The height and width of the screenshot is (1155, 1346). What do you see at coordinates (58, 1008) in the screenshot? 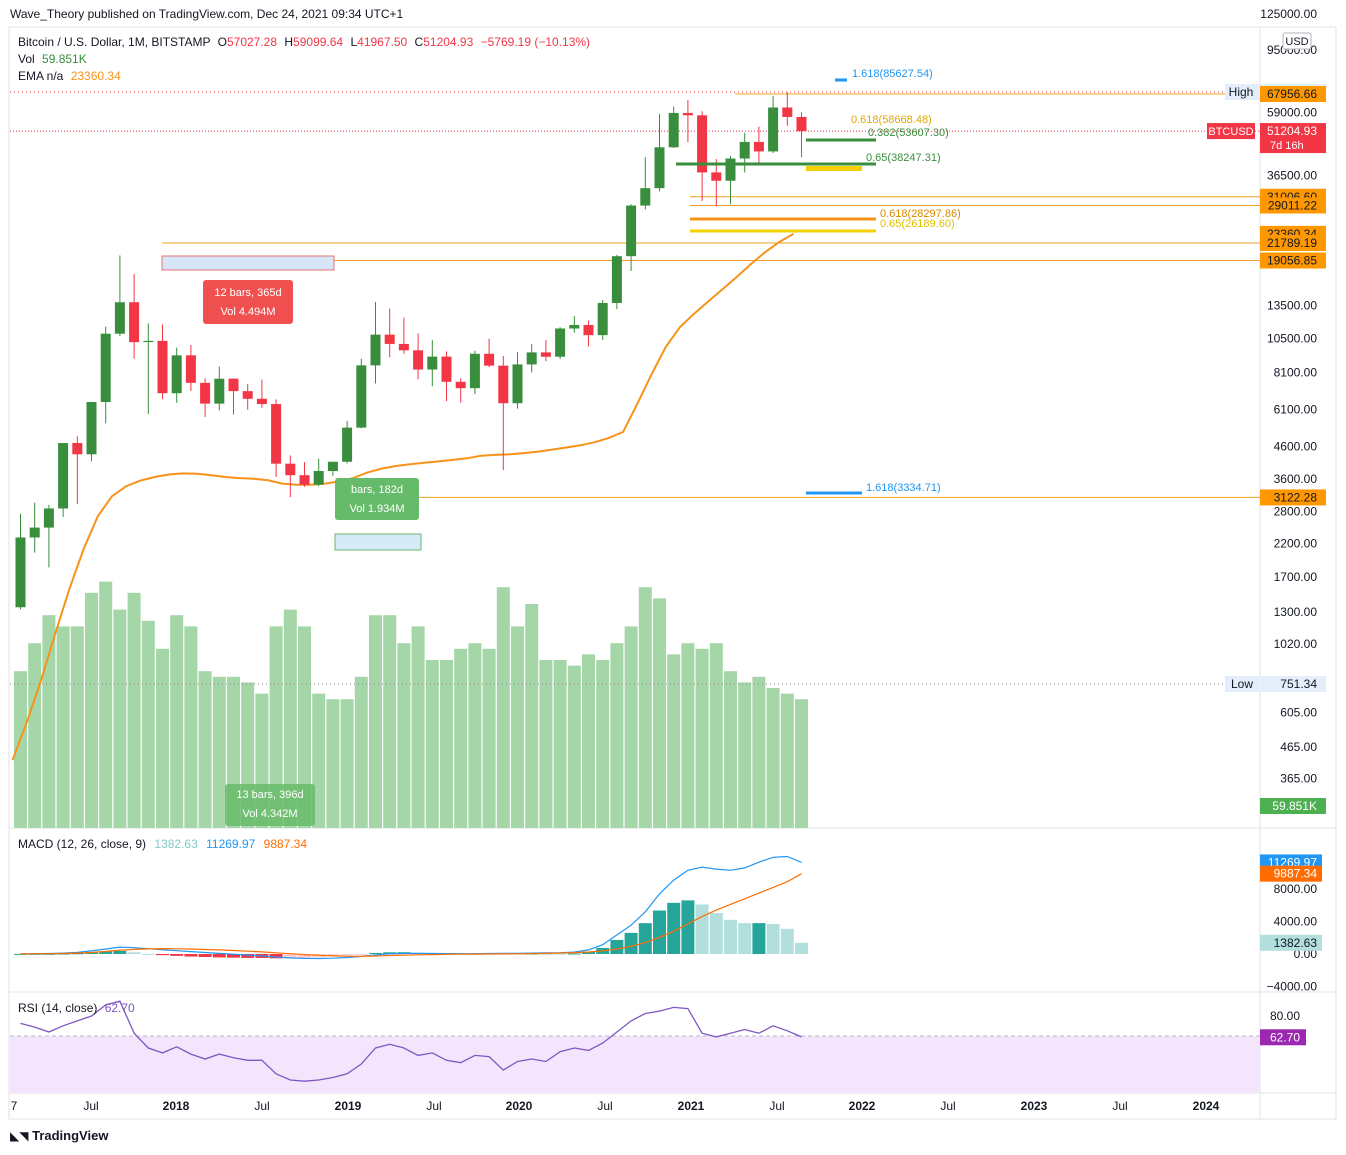
I see `rsi-label: RSI (14, close)` at bounding box center [58, 1008].